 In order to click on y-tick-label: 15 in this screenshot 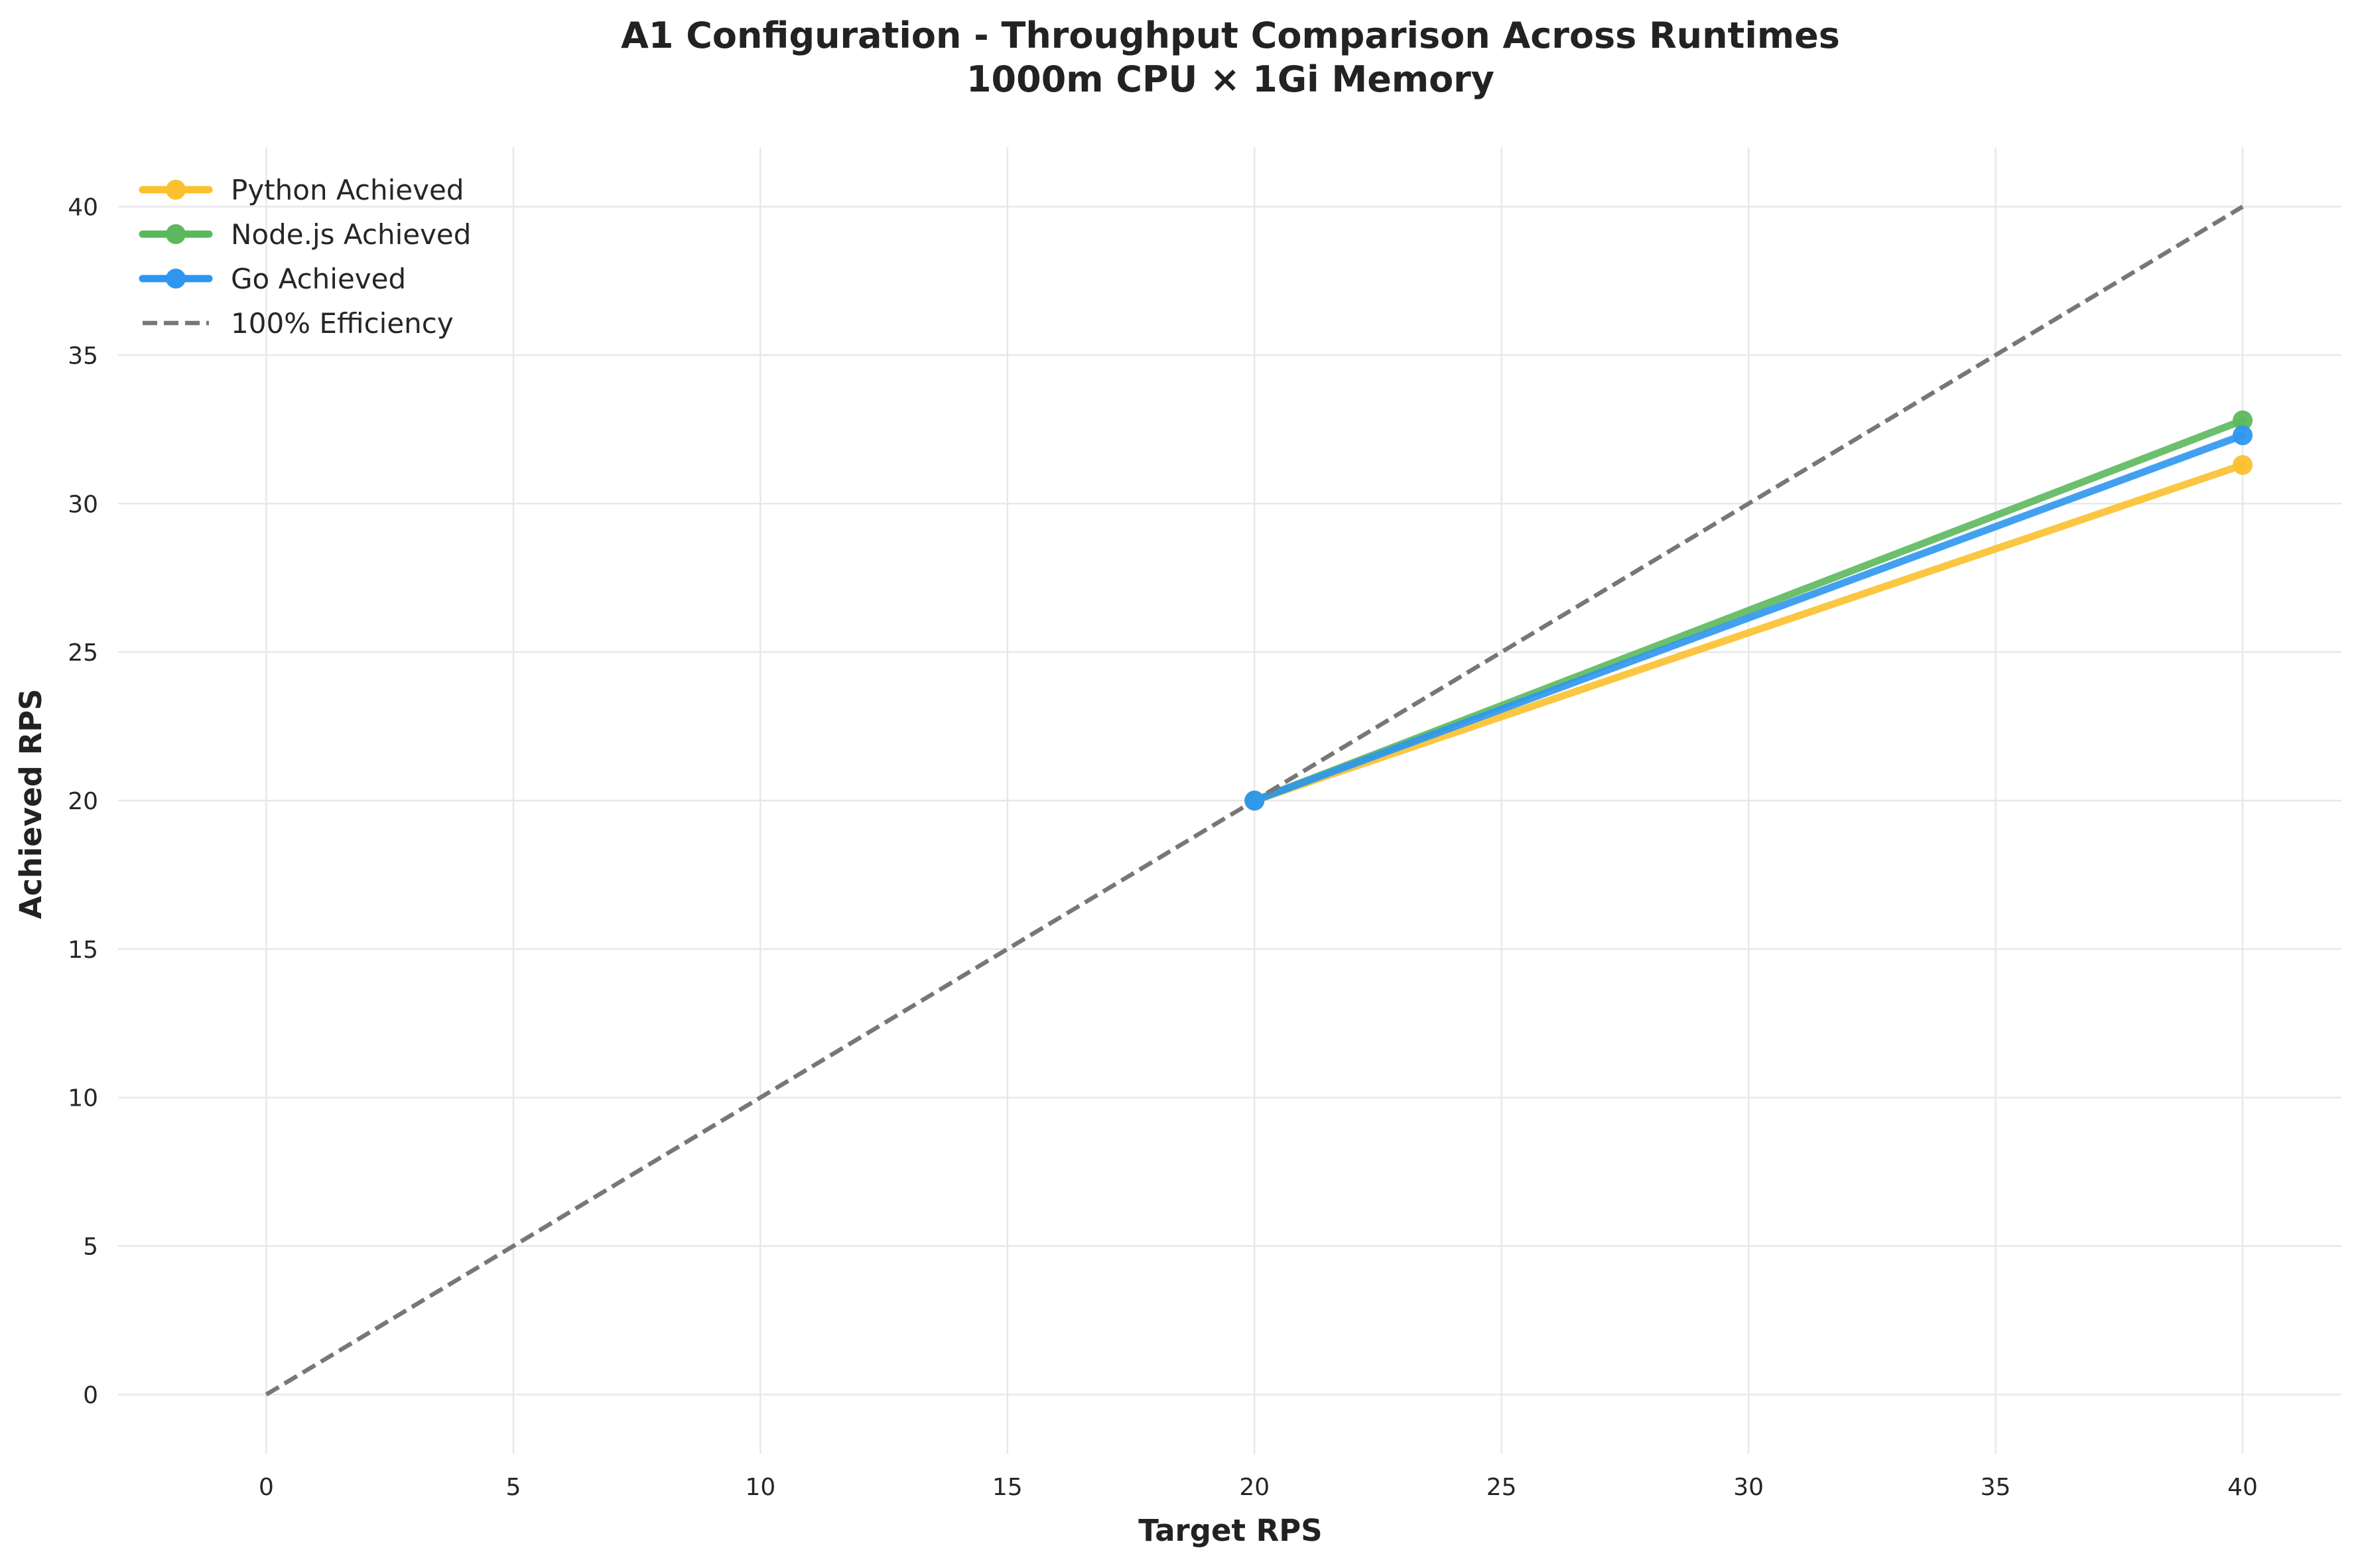, I will do `click(83, 951)`.